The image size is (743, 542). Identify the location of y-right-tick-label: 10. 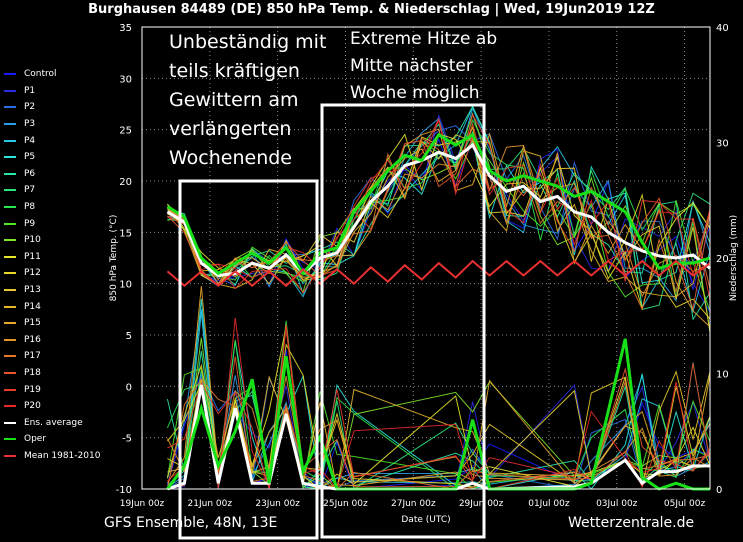
(722, 375).